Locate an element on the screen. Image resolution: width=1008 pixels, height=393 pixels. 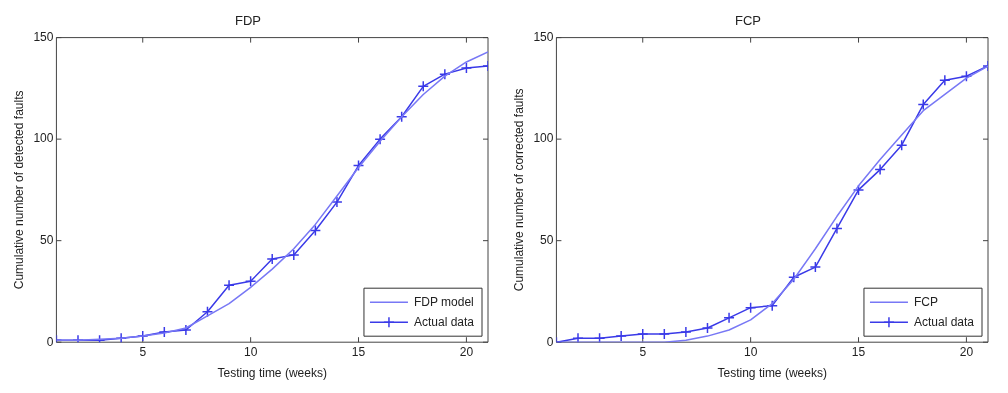
y-axis-title: Cumulative number of corrected faults is located at coordinates (518, 190).